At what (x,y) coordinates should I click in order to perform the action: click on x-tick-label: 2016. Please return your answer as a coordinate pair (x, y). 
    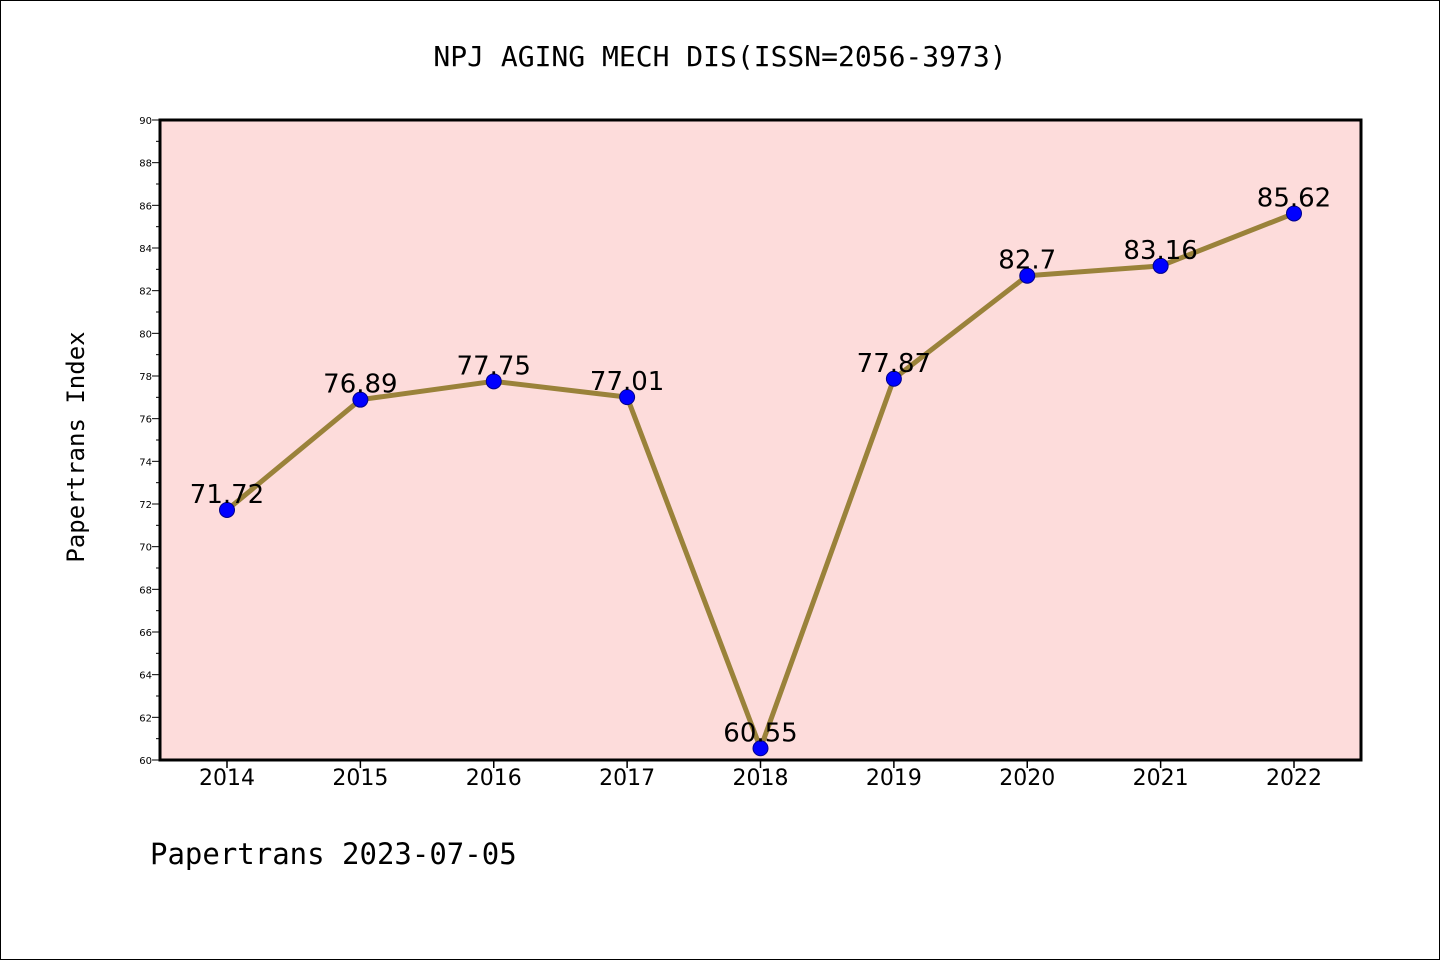
    Looking at the image, I should click on (494, 778).